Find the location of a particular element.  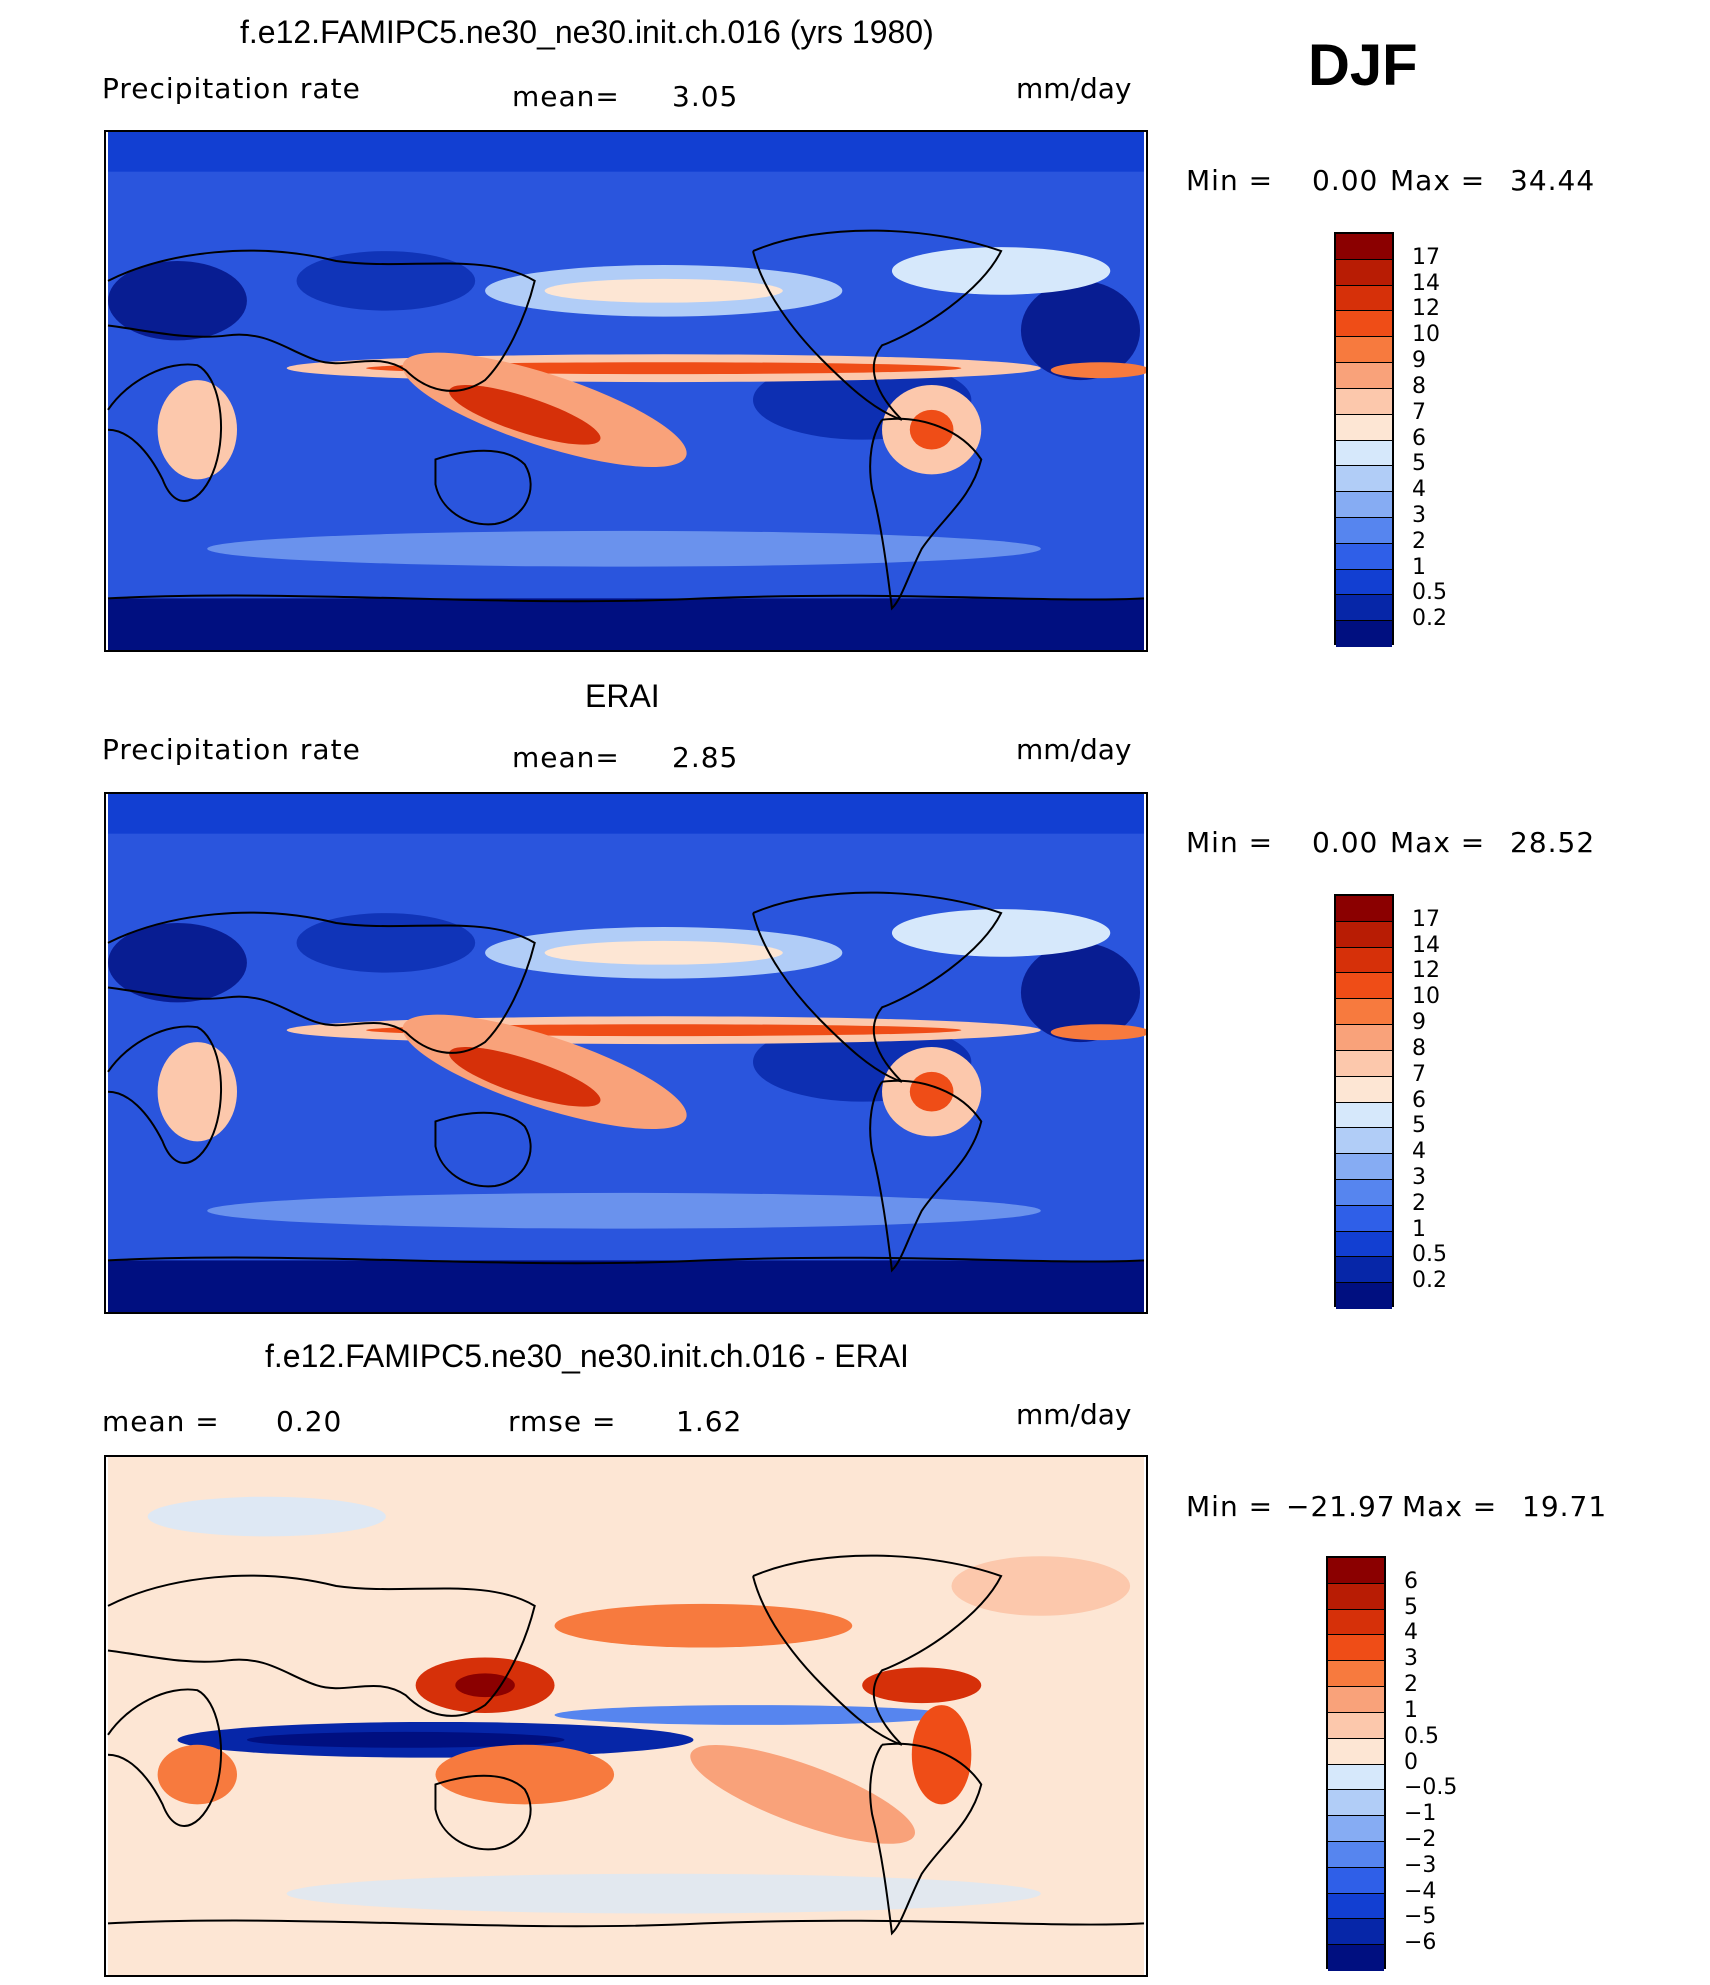

colorbar-tick-label: −1 is located at coordinates (1420, 1814).